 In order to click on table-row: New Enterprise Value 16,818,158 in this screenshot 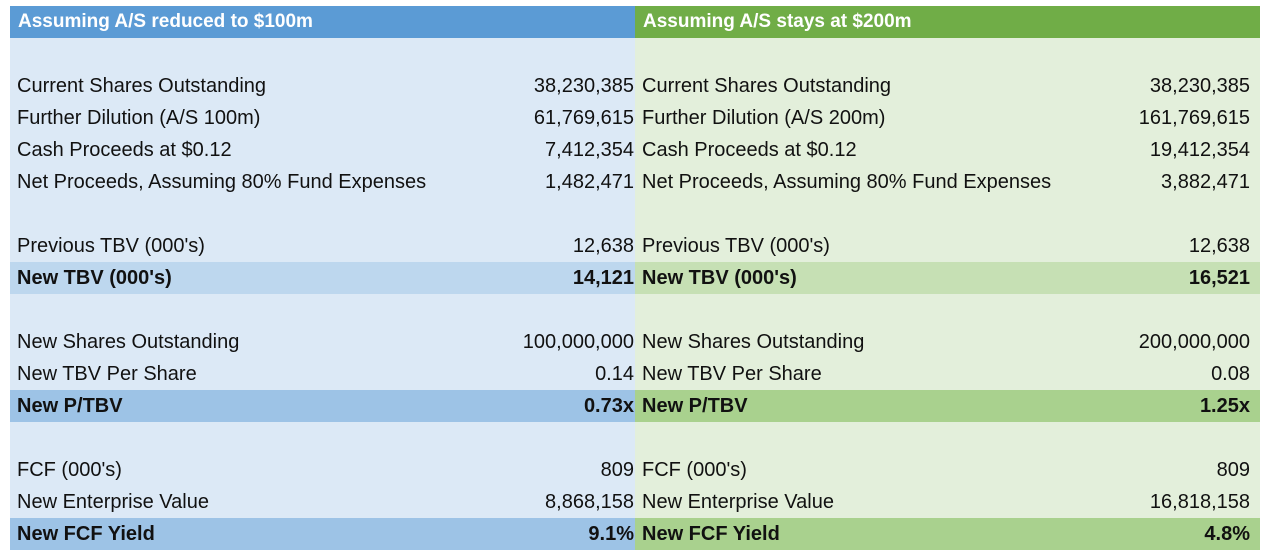, I will do `click(947, 502)`.